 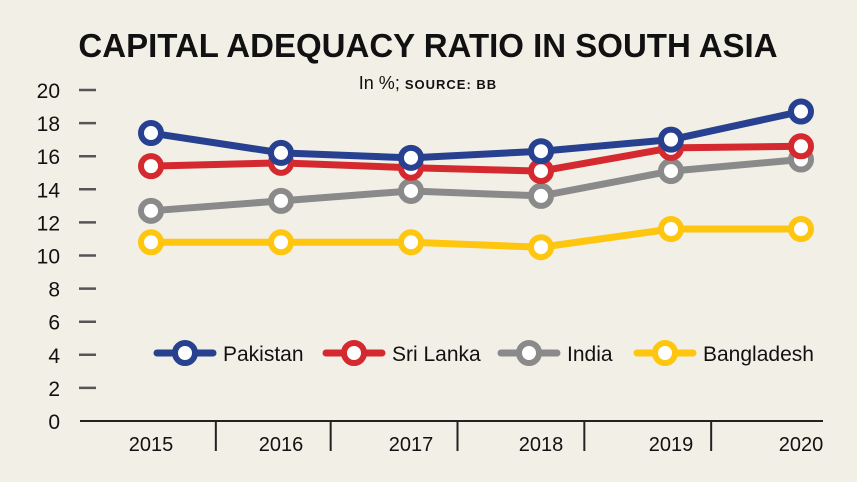 What do you see at coordinates (541, 195) in the screenshot?
I see `point-india-2018` at bounding box center [541, 195].